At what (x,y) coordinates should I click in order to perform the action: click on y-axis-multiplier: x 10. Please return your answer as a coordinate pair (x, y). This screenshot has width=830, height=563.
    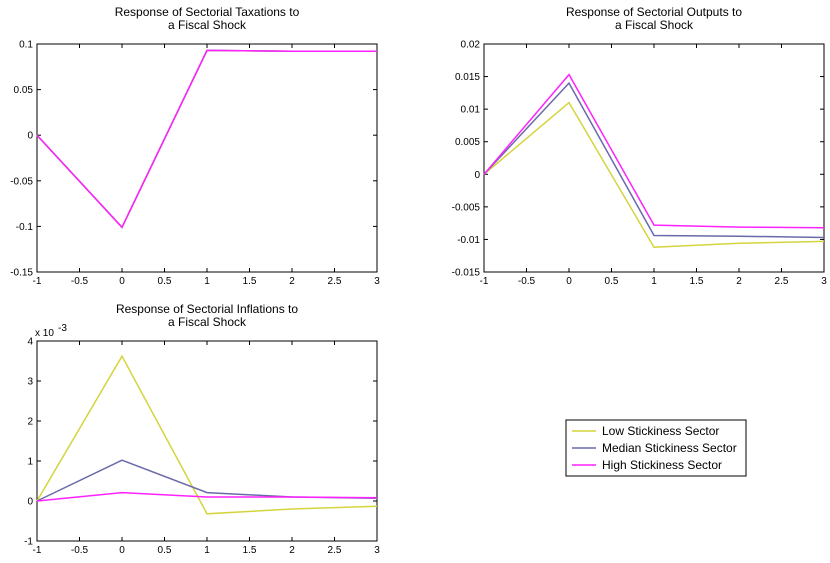
    Looking at the image, I should click on (44, 333).